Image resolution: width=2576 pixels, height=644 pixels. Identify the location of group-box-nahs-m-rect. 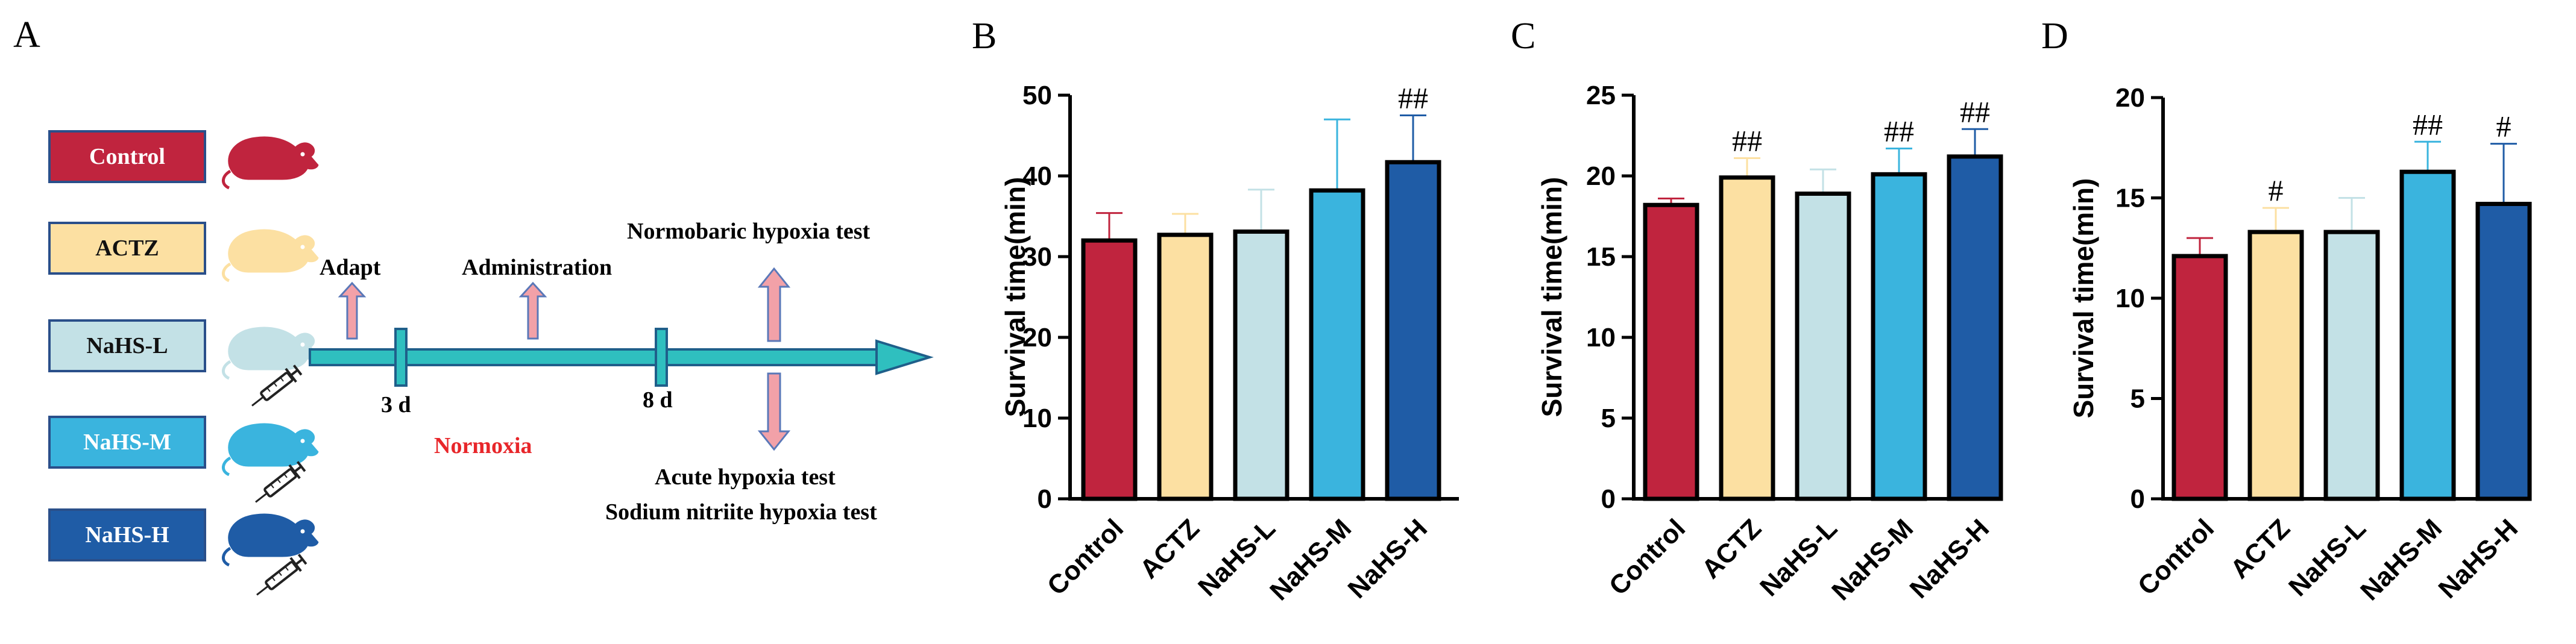
(127, 442).